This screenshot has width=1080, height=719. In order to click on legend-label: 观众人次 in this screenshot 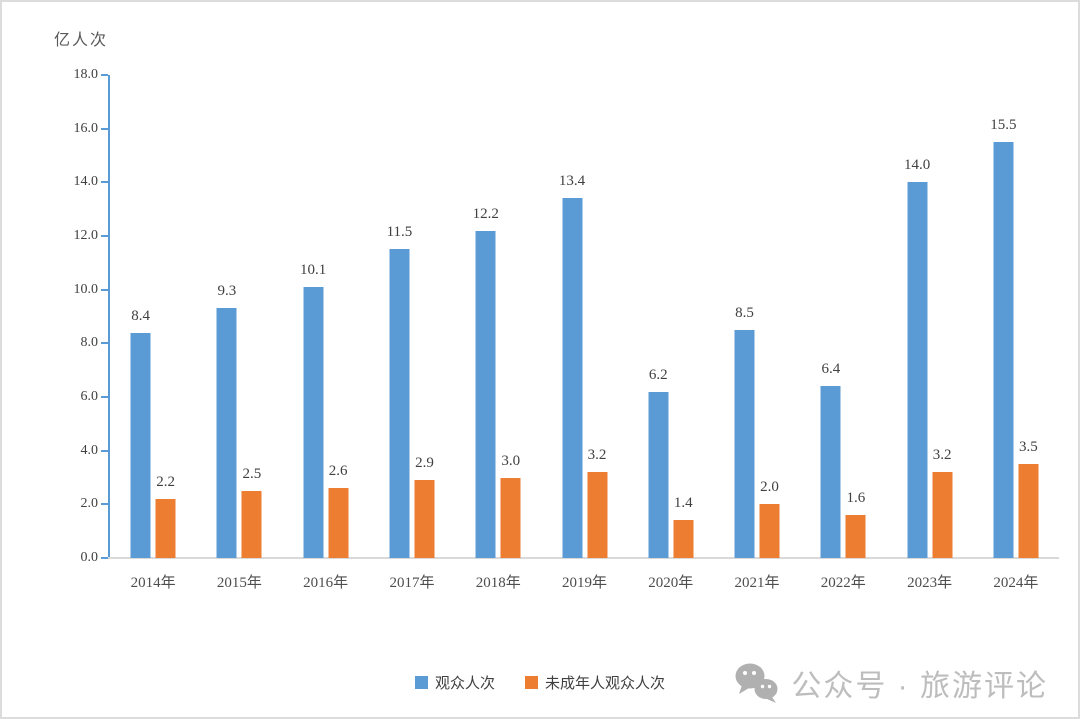, I will do `click(464, 684)`.